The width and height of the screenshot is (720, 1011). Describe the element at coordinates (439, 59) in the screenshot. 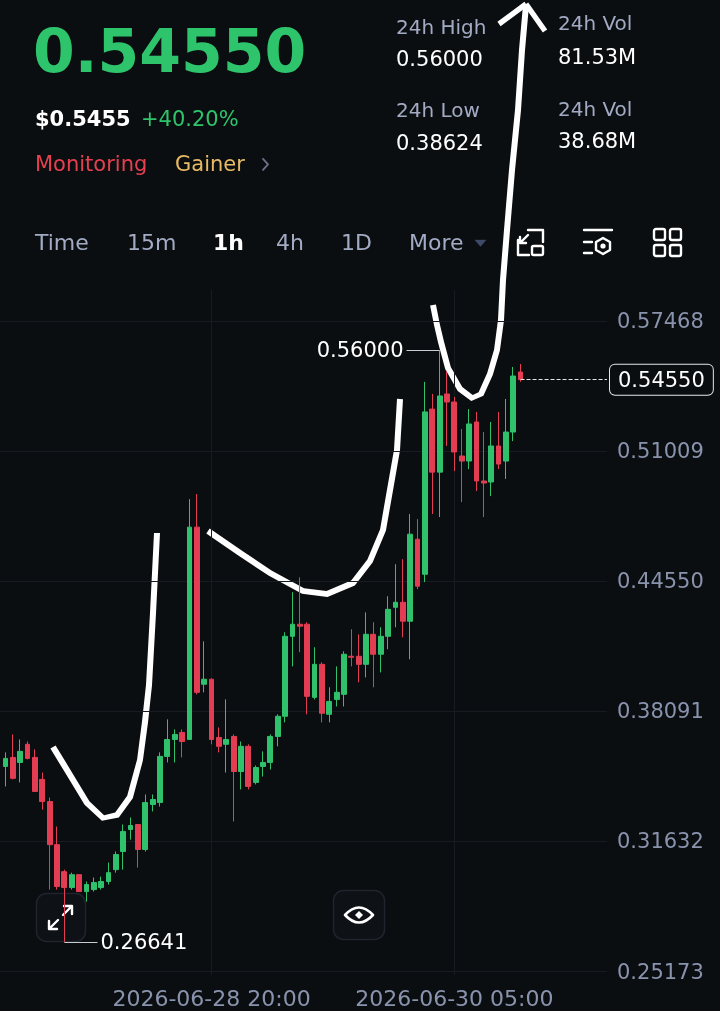

I see `text: 0.56000` at that location.